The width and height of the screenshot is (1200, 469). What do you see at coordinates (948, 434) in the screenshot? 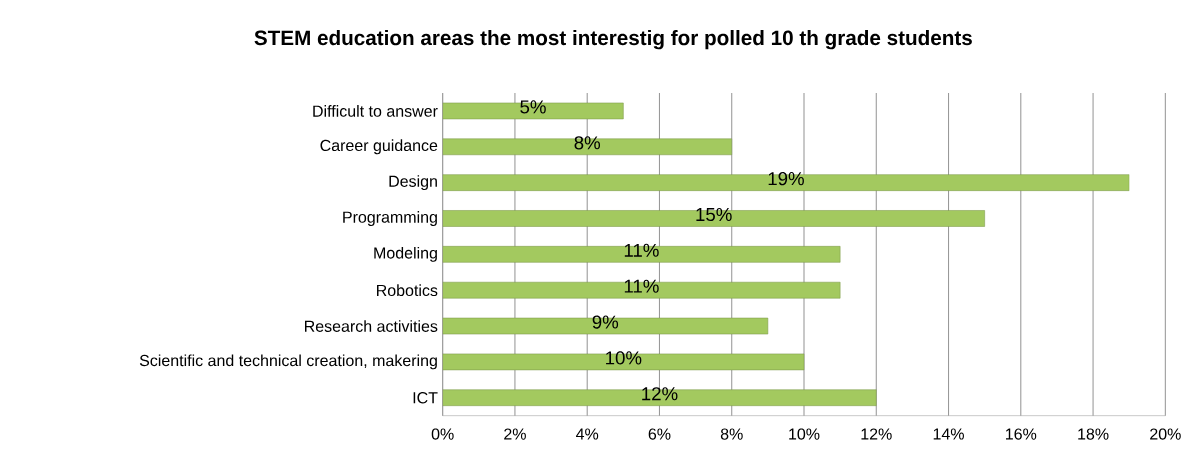
I see `x-tick-label: 14%` at bounding box center [948, 434].